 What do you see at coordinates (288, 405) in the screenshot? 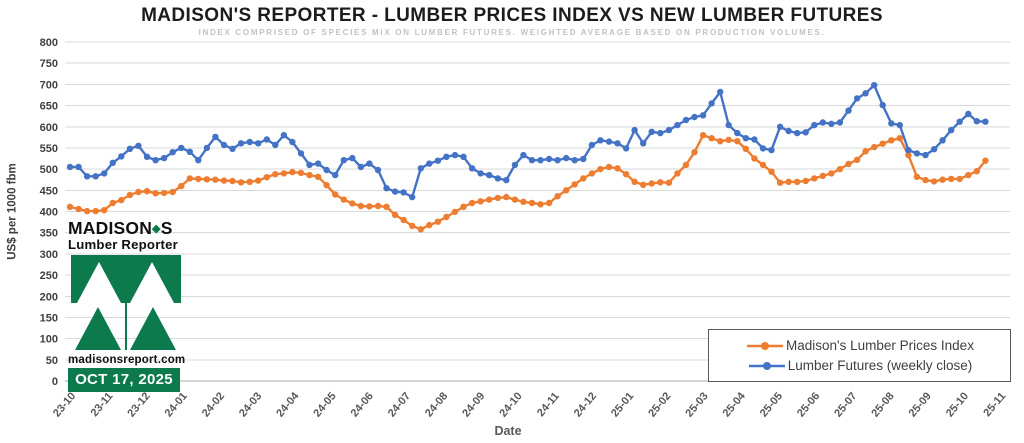
I see `x-axis-tick-label: 24-04` at bounding box center [288, 405].